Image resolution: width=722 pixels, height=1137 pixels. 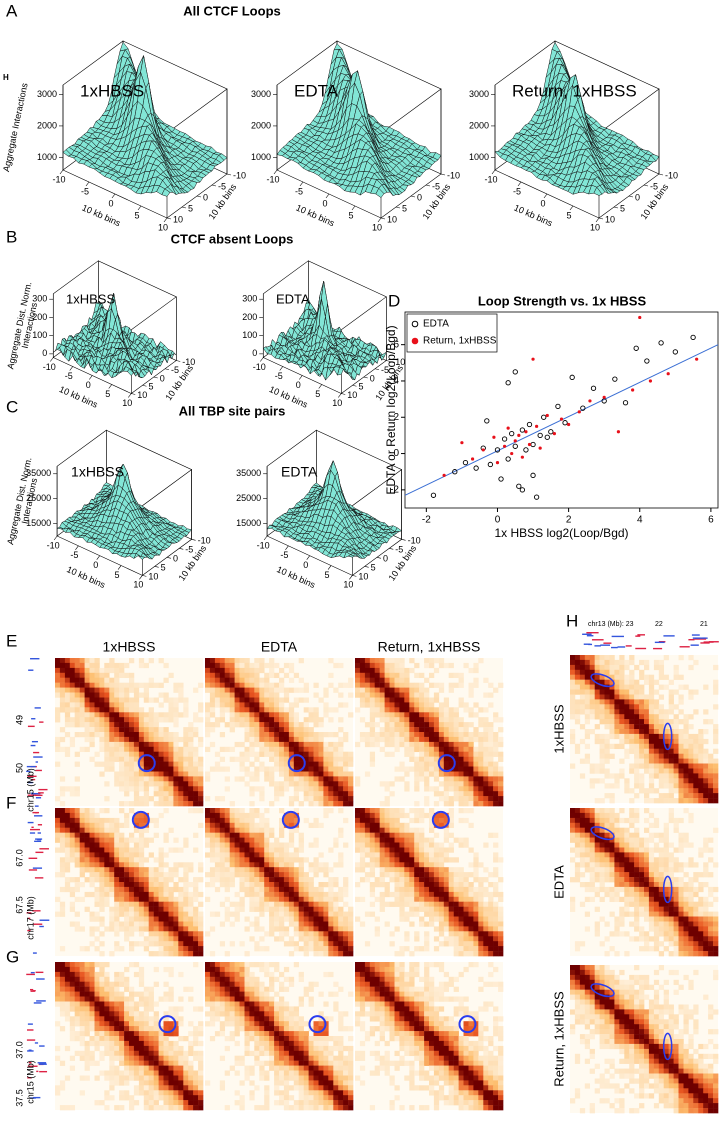 I want to click on x-tick-label: 2, so click(x=569, y=520).